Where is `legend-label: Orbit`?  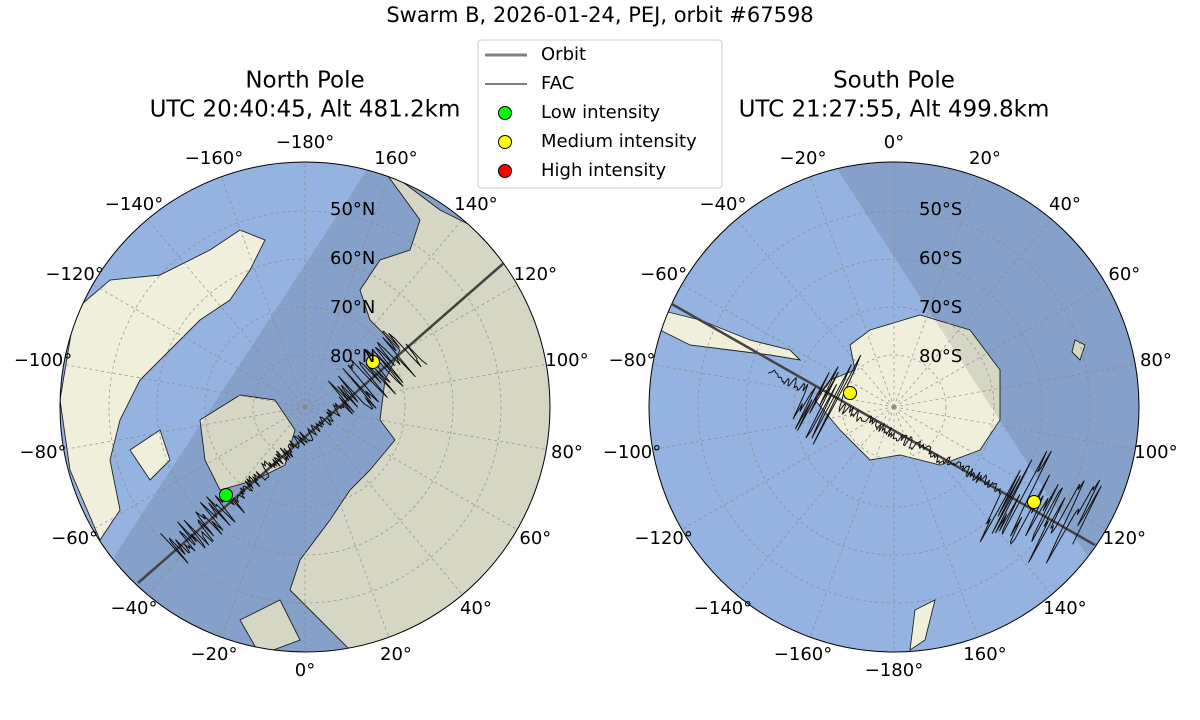 legend-label: Orbit is located at coordinates (563, 54).